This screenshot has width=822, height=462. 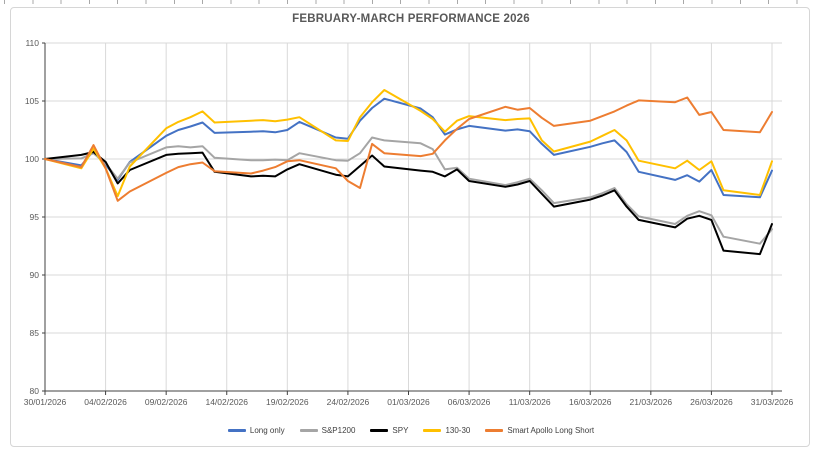 What do you see at coordinates (338, 430) in the screenshot?
I see `legend-label: S&P1200` at bounding box center [338, 430].